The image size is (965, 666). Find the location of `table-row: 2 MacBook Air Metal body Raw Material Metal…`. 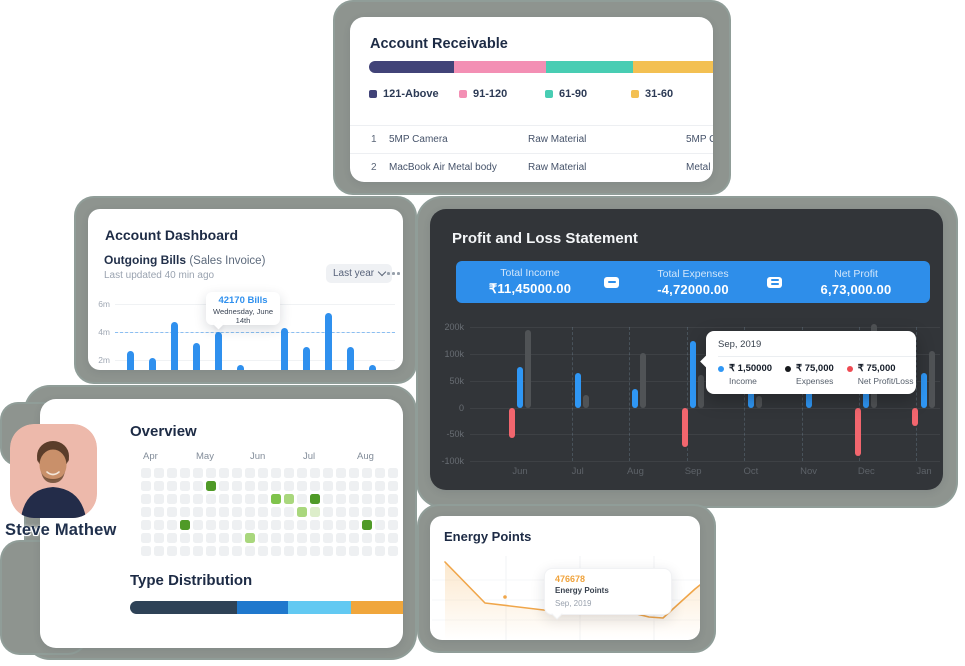

table-row: 2 MacBook Air Metal body Raw Material Metal… is located at coordinates (531, 168).